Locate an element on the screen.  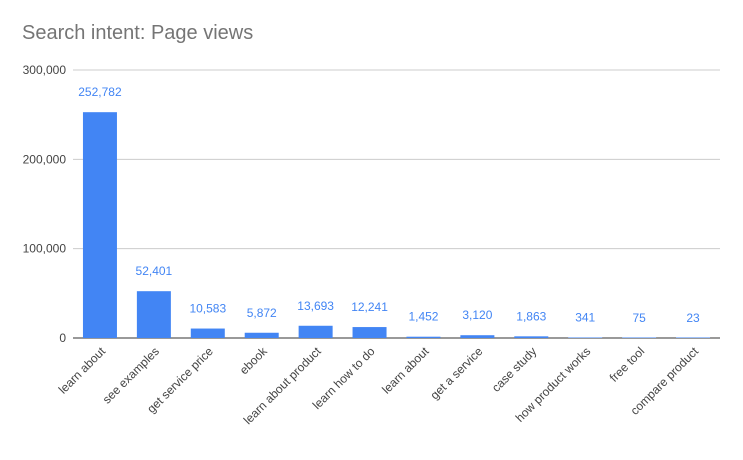
y-tick-label: 0 is located at coordinates (62, 338).